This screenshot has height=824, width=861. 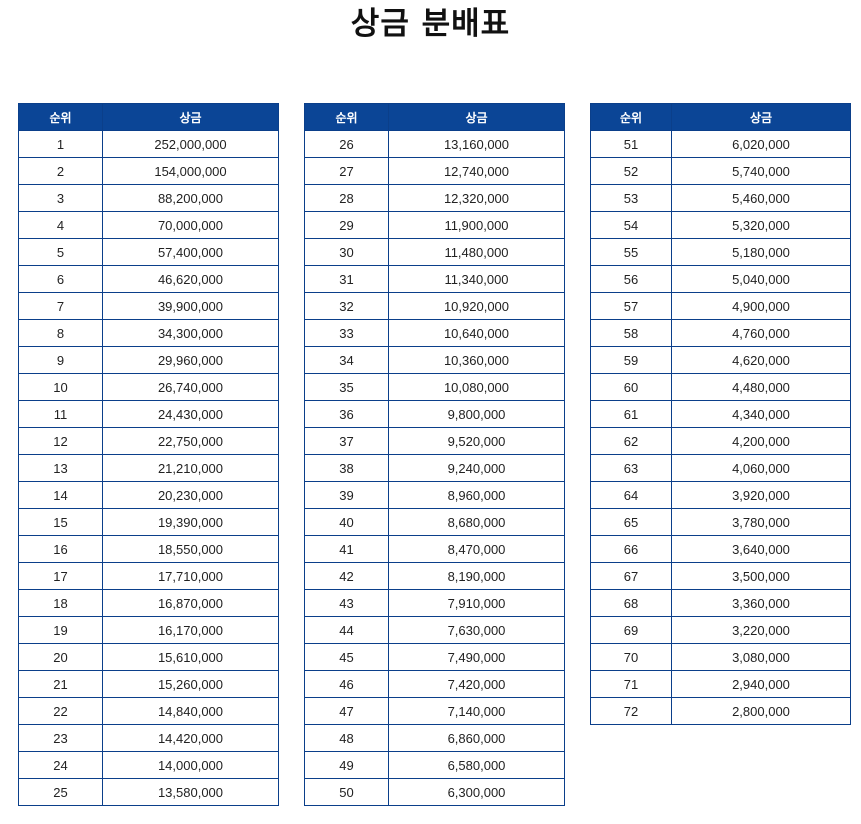 What do you see at coordinates (434, 225) in the screenshot?
I see `table-row: 29 11,900,000` at bounding box center [434, 225].